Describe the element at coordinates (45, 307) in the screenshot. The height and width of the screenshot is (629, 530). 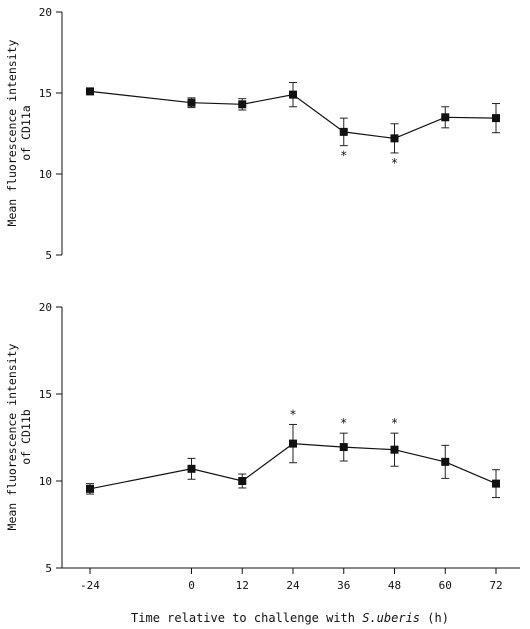
I see `y-tick-label-cd11b-3: 20` at that location.